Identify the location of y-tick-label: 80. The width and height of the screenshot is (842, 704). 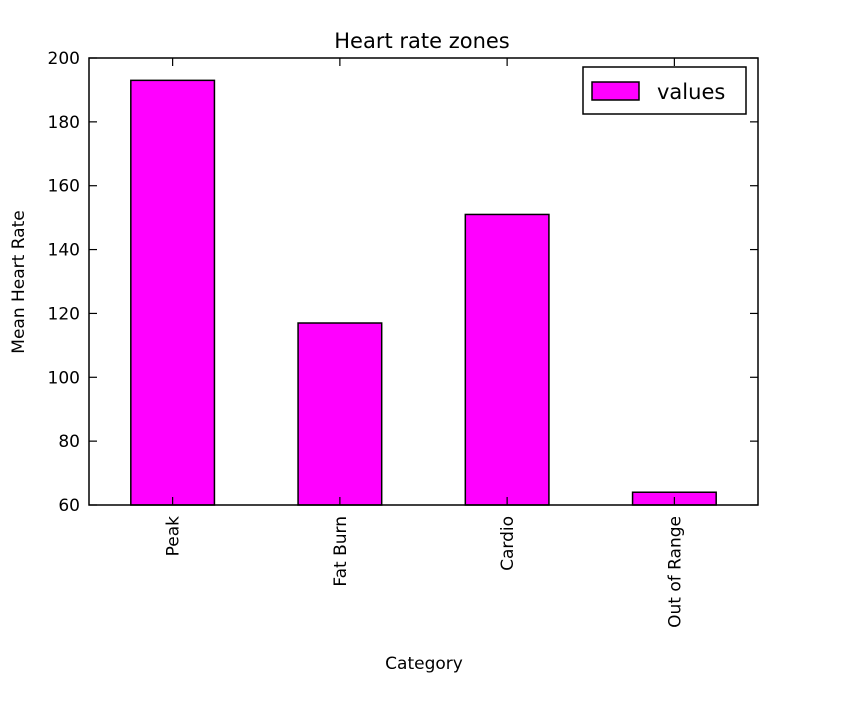
(69, 442).